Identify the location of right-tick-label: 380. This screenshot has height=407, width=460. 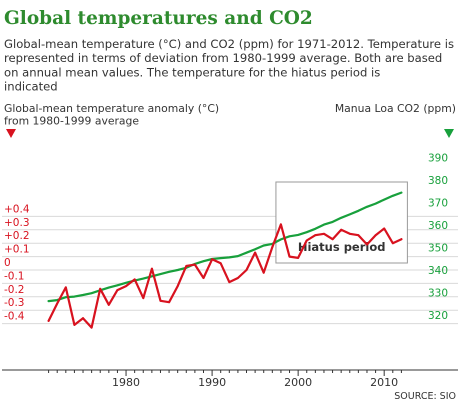
(438, 181).